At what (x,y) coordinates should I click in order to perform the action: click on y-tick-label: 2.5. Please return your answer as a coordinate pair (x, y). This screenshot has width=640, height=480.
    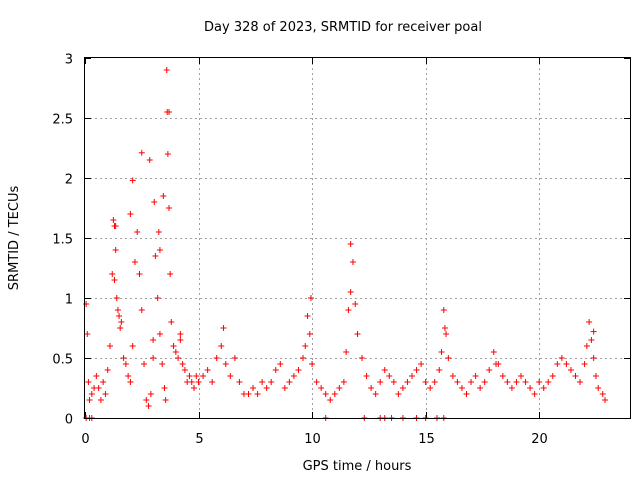
    Looking at the image, I should click on (62, 120).